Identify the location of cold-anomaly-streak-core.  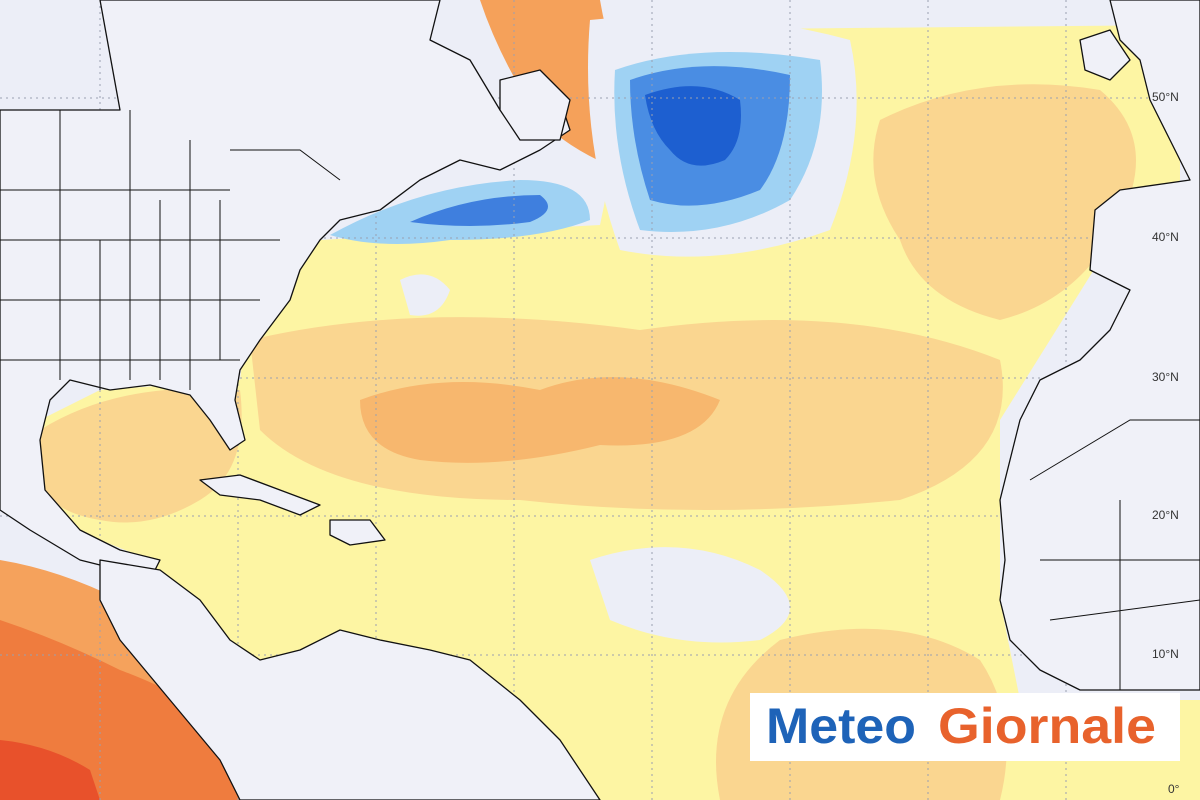
(479, 210).